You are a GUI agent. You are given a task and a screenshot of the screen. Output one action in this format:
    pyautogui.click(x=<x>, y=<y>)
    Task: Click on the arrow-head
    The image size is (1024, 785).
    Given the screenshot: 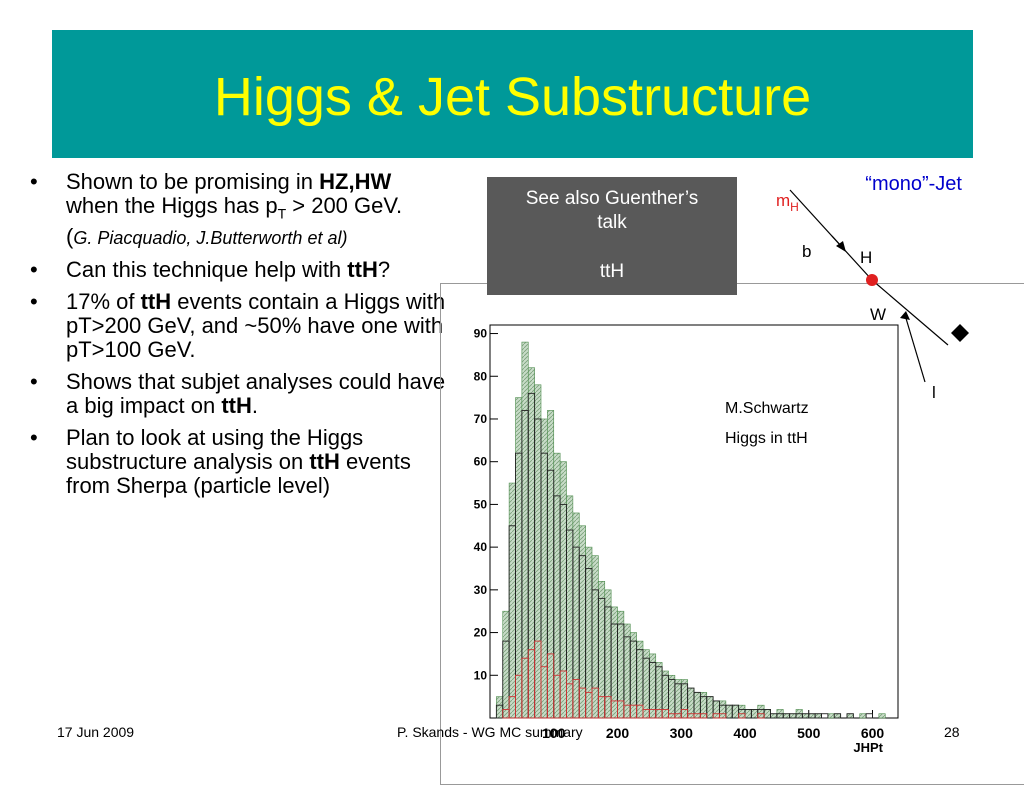 What is the action you would take?
    pyautogui.click(x=841, y=246)
    